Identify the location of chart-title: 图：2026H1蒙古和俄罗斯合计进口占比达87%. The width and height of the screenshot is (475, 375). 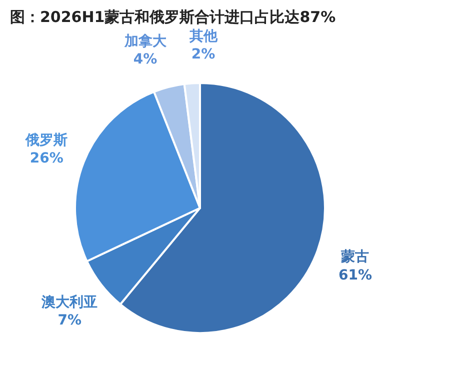
(173, 17).